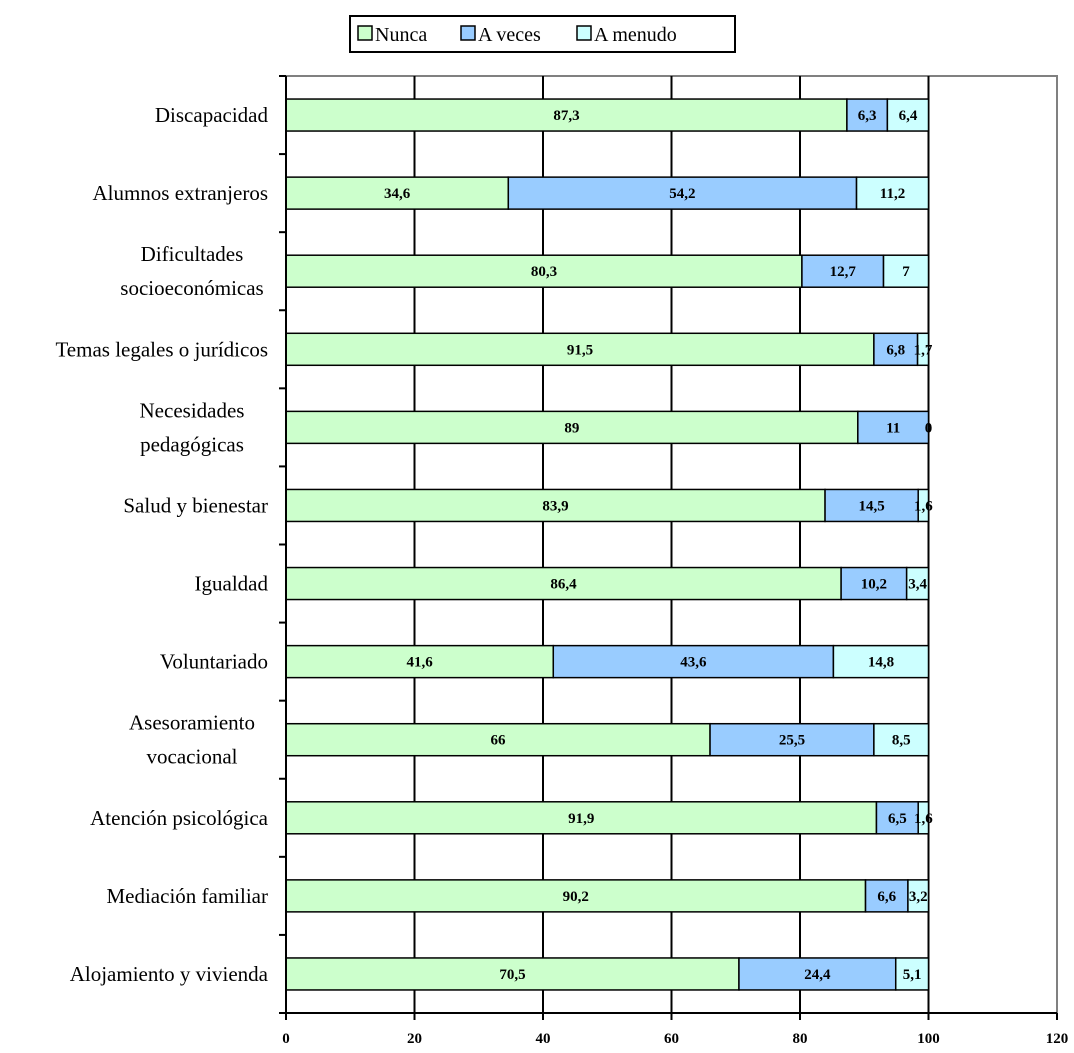  I want to click on data-label: 6,6, so click(886, 897).